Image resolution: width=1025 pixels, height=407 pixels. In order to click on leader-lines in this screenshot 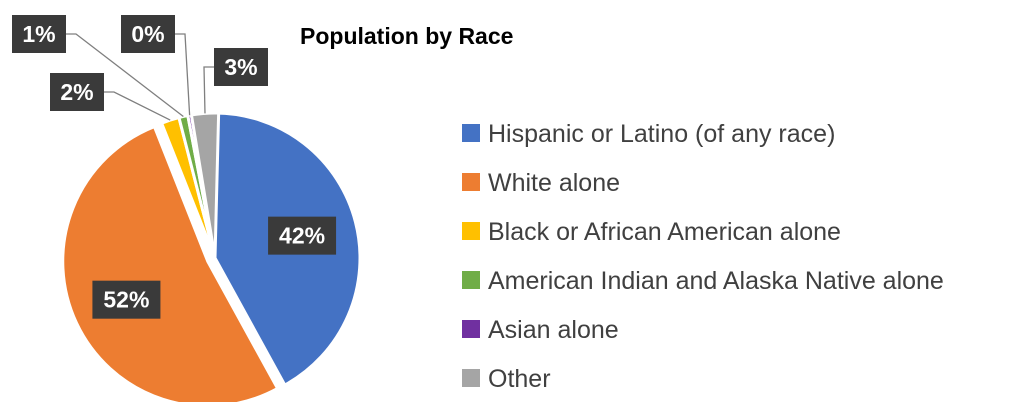, I will do `click(140, 77)`.